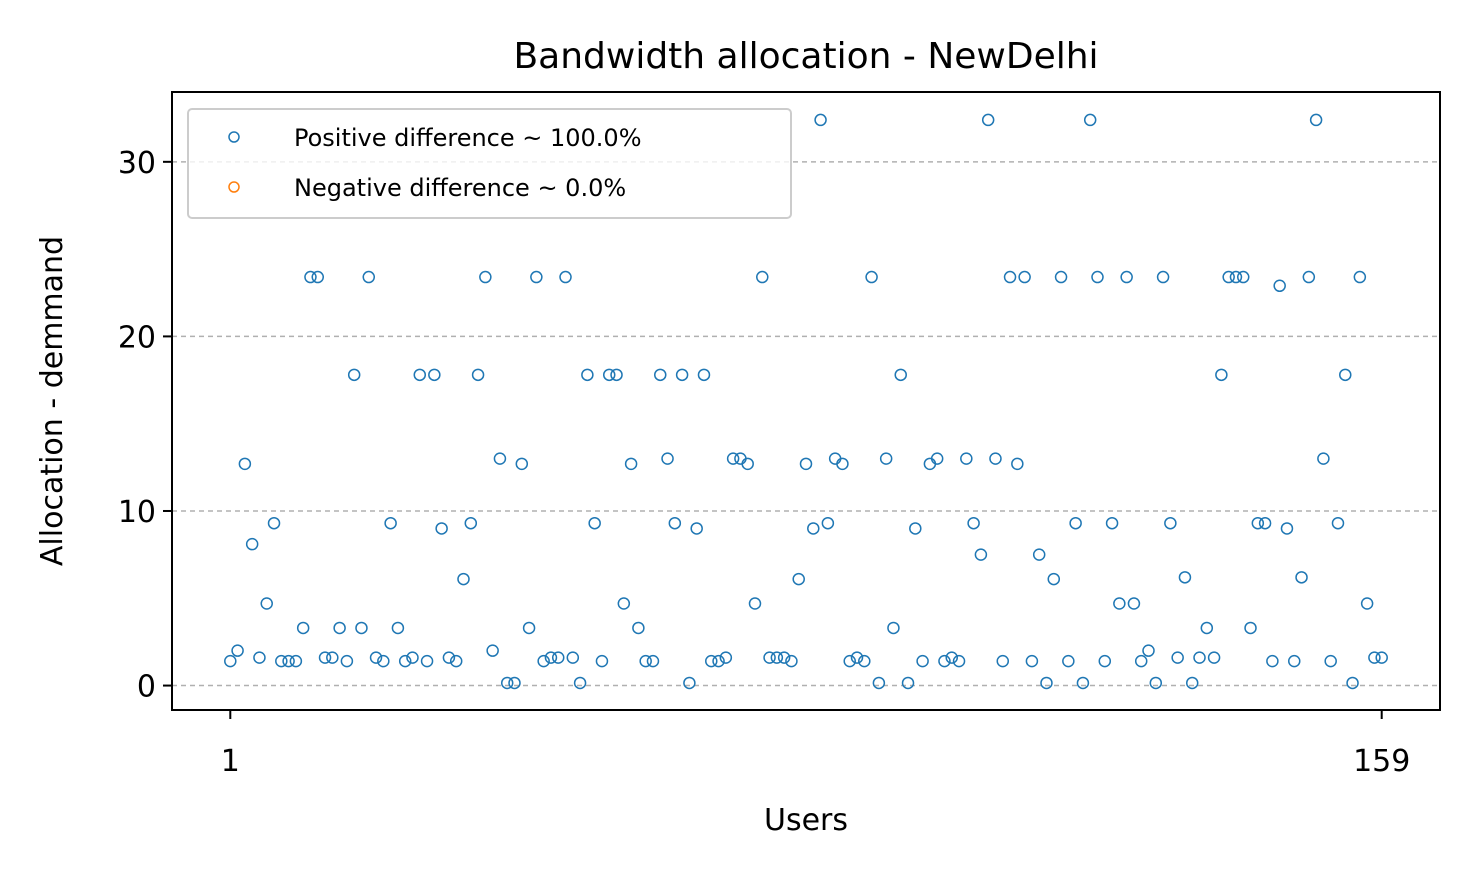 This screenshot has height=870, width=1470. Describe the element at coordinates (234, 137) in the screenshot. I see `legend-marker-positive` at that location.